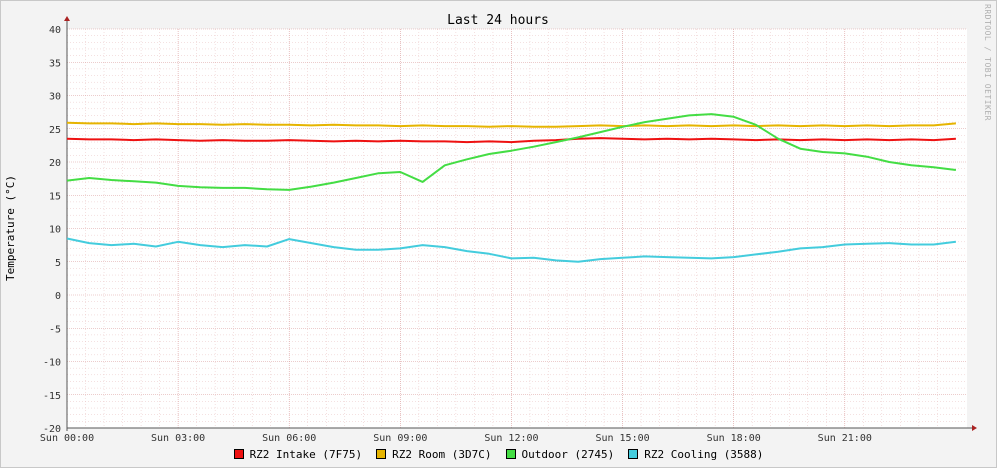 This screenshot has height=468, width=997. I want to click on watermark: RRDTOOL / TOBI OETIKER, so click(987, 62).